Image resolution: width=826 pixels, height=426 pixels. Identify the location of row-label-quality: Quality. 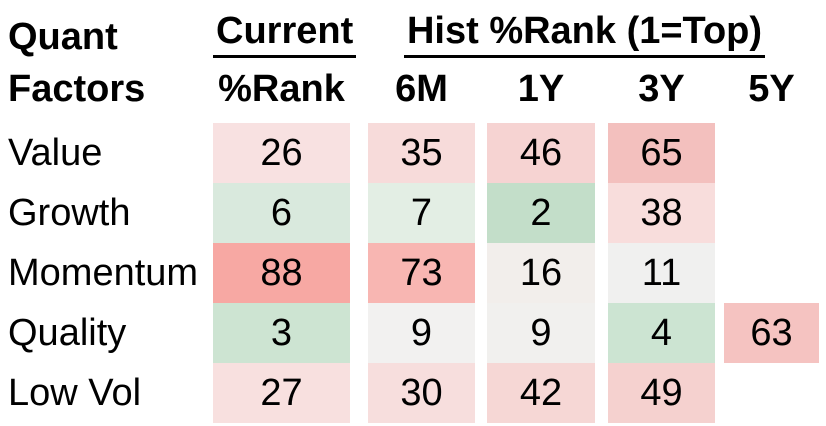
(67, 332).